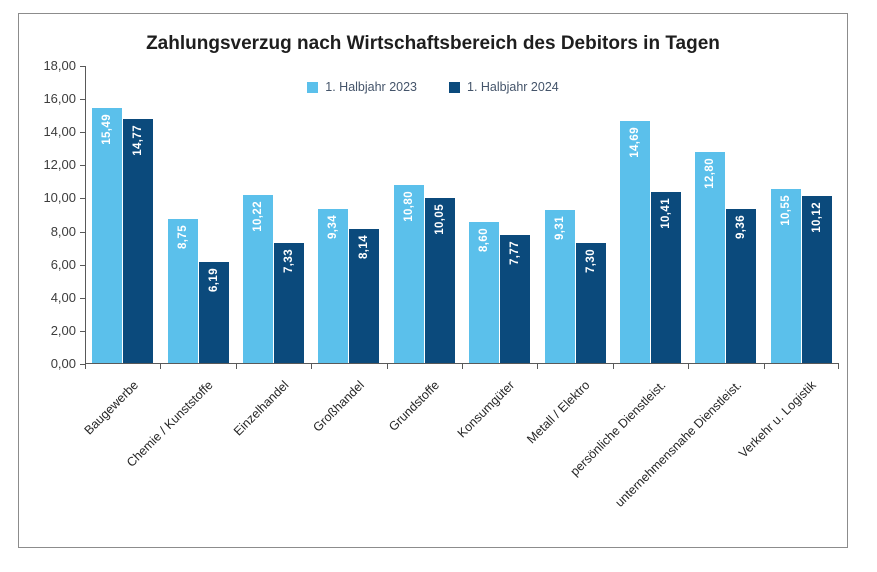 Image resolution: width=877 pixels, height=572 pixels. What do you see at coordinates (59, 99) in the screenshot?
I see `y-axis-tick-label: 16,00` at bounding box center [59, 99].